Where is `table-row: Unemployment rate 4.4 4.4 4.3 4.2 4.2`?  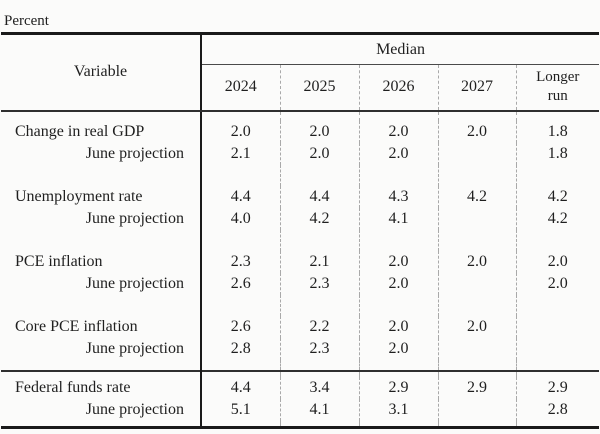
table-row: Unemployment rate 4.4 4.4 4.3 4.2 4.2 is located at coordinates (300, 196).